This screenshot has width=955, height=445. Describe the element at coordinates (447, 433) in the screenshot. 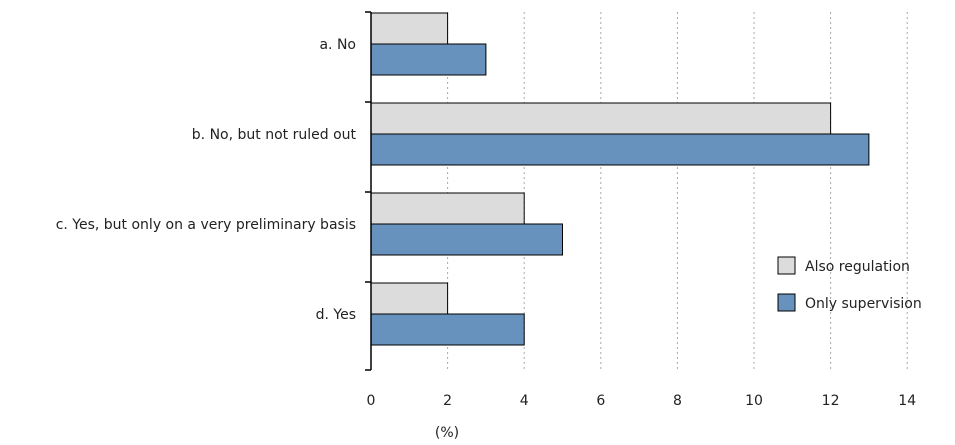

I see `x-axis-title: (%)` at that location.